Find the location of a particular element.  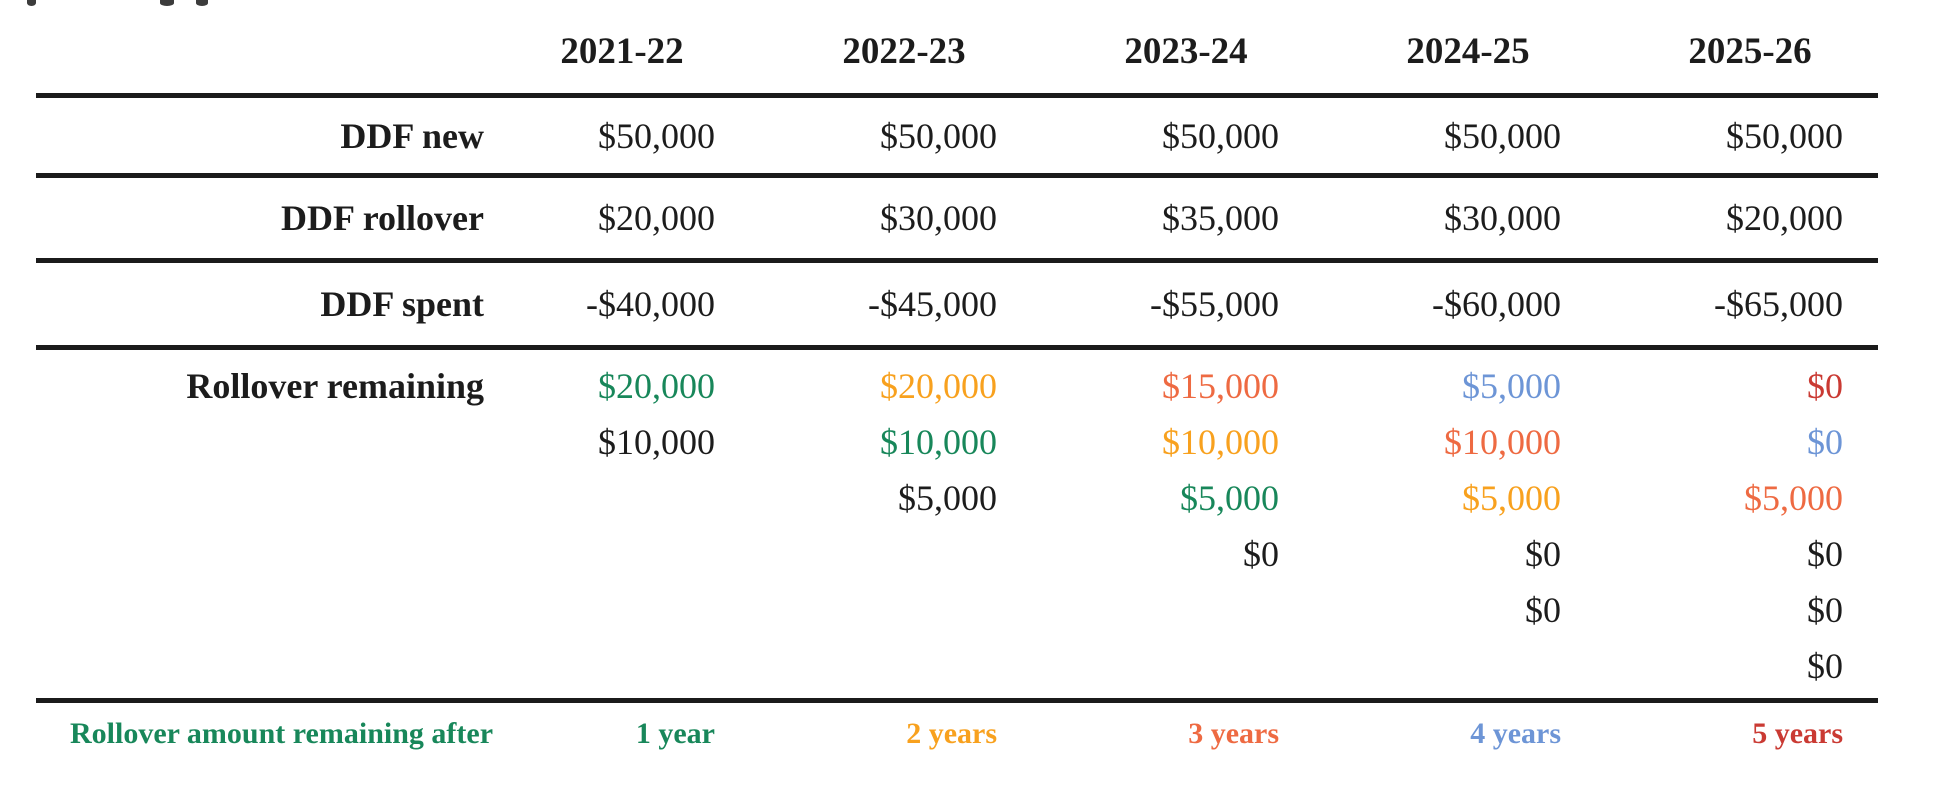

year-header-2025-26: 2025-26 is located at coordinates (1750, 51).